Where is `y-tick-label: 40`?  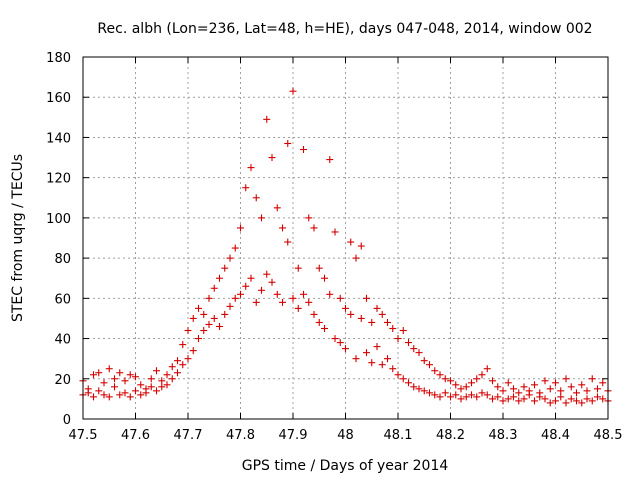
y-tick-label: 40 is located at coordinates (62, 340).